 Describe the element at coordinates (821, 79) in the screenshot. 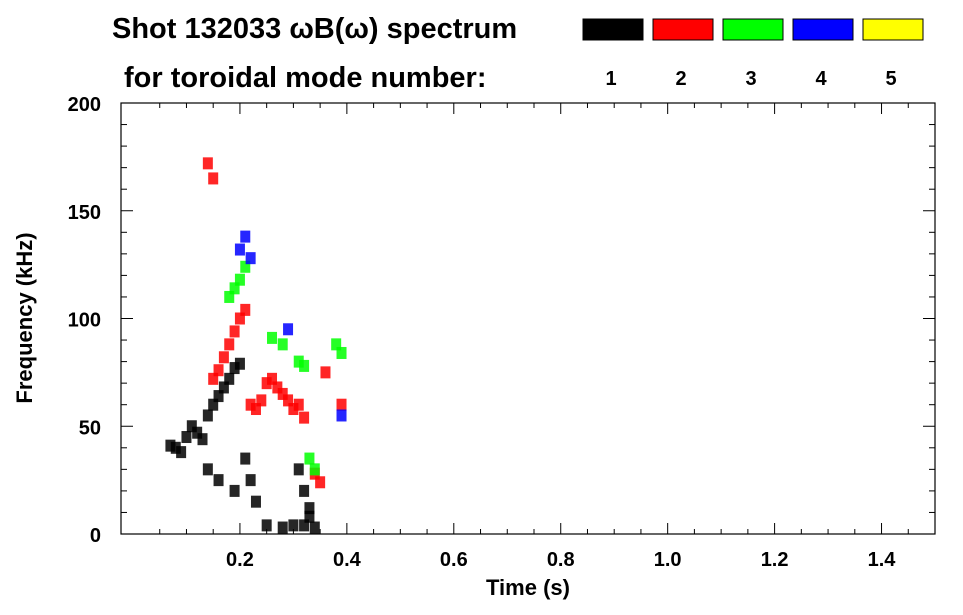

I see `legend-label-4: 4` at that location.